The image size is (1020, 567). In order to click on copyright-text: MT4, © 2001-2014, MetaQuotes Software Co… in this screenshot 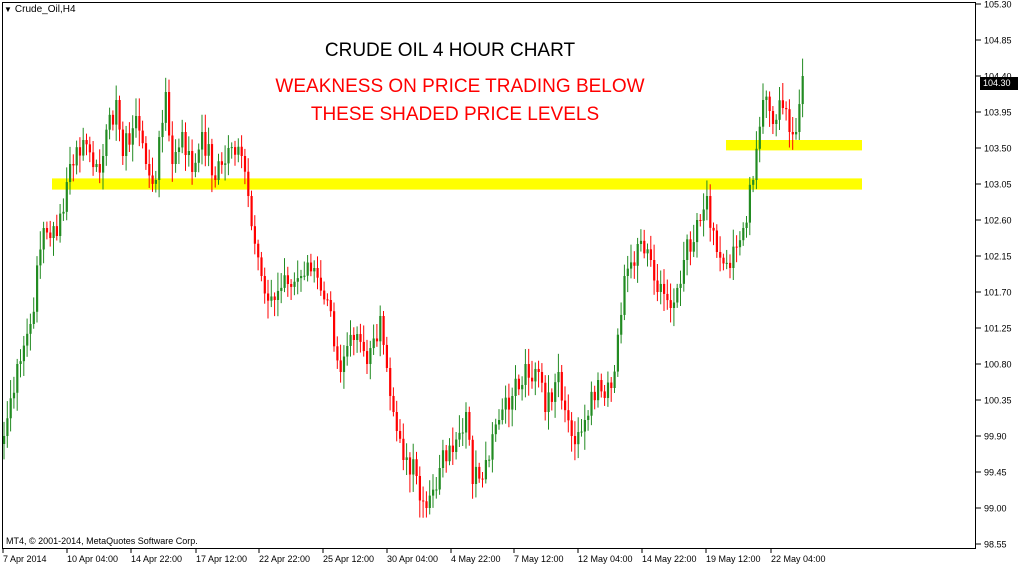, I will do `click(102, 541)`.